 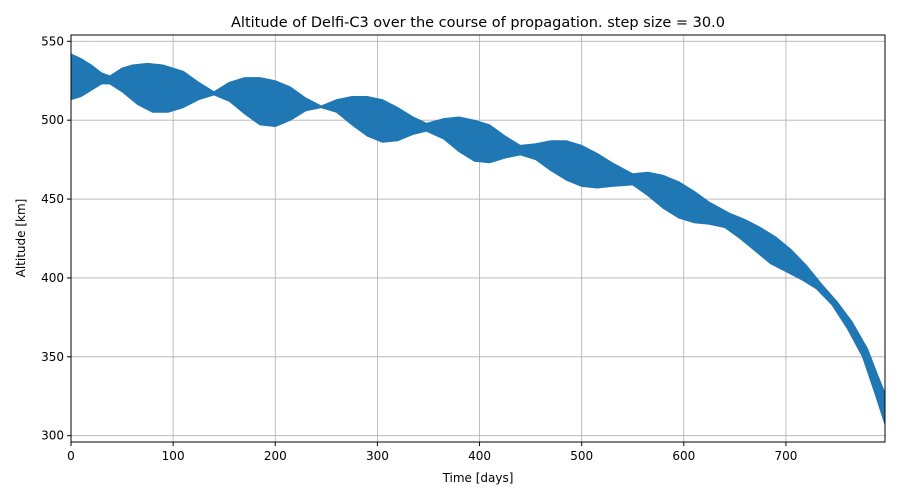 I want to click on x-tick-label: 200, so click(x=275, y=456).